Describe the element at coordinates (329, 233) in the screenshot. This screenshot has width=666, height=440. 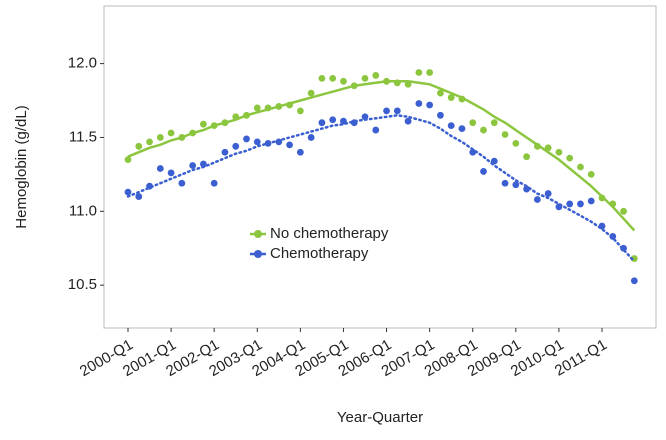
I see `legend-label: No chemotherapy` at that location.